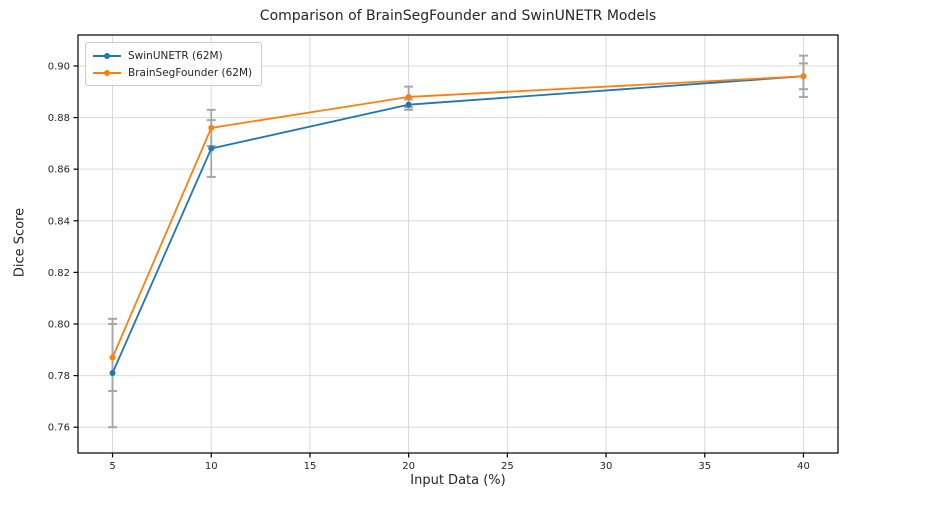 This screenshot has height=507, width=927. I want to click on y-tick-label: 0.86, so click(59, 170).